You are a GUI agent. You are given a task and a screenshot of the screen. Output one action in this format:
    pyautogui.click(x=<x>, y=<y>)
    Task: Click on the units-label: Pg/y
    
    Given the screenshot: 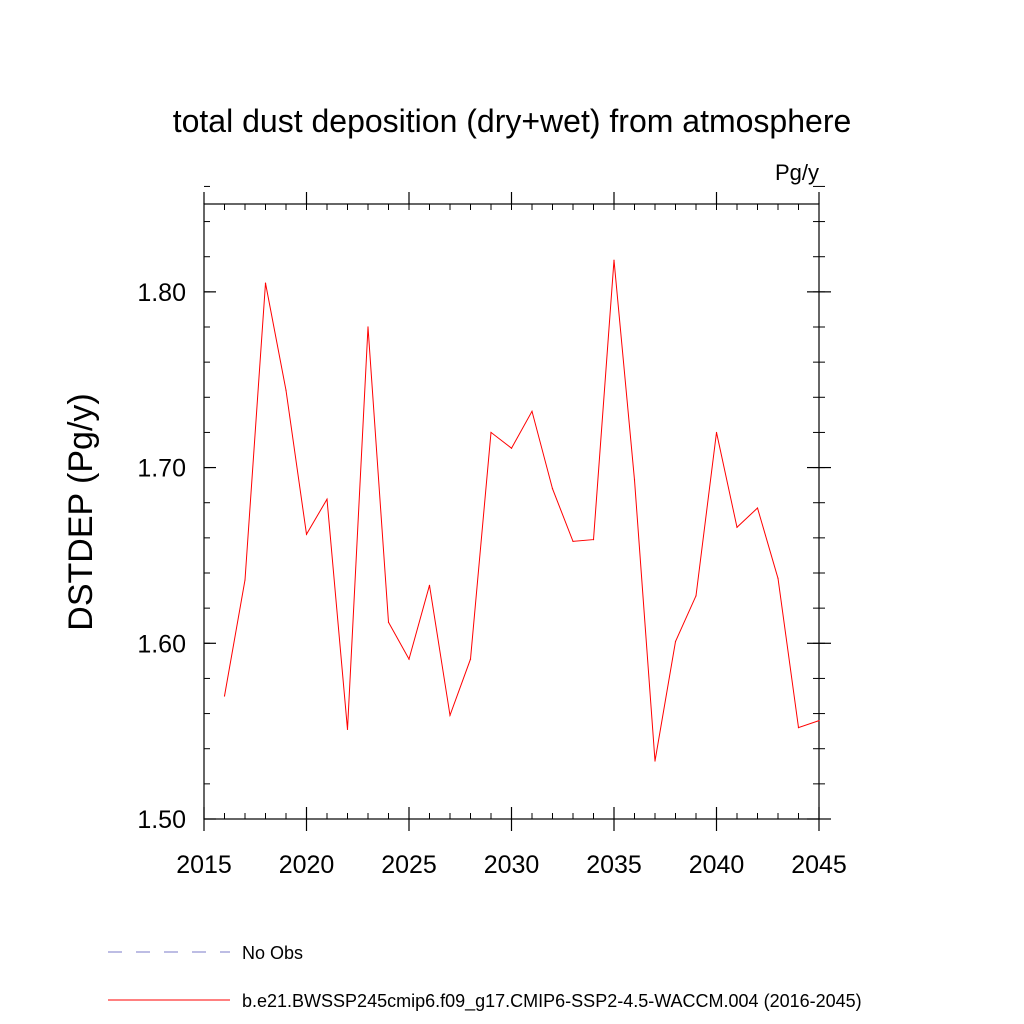 What is the action you would take?
    pyautogui.click(x=797, y=172)
    